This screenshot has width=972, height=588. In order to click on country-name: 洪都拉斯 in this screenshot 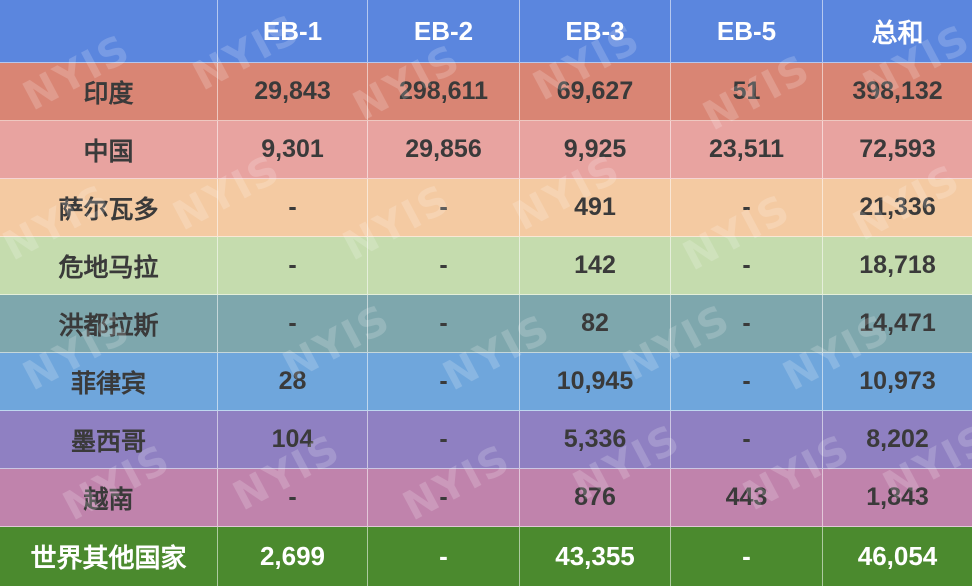, I will do `click(109, 323)`.